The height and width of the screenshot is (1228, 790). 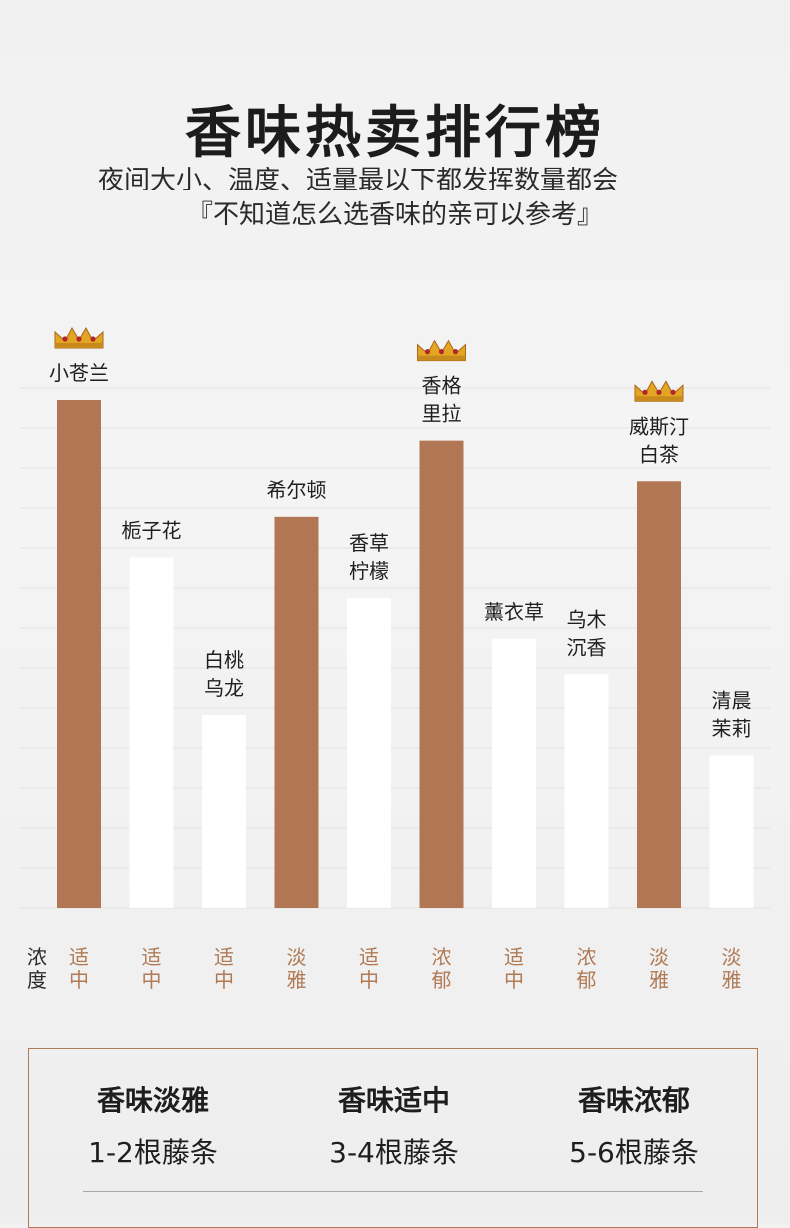 I want to click on page-subtitle: 『不知道怎么选香味的亲可以参考』, so click(x=394, y=215).